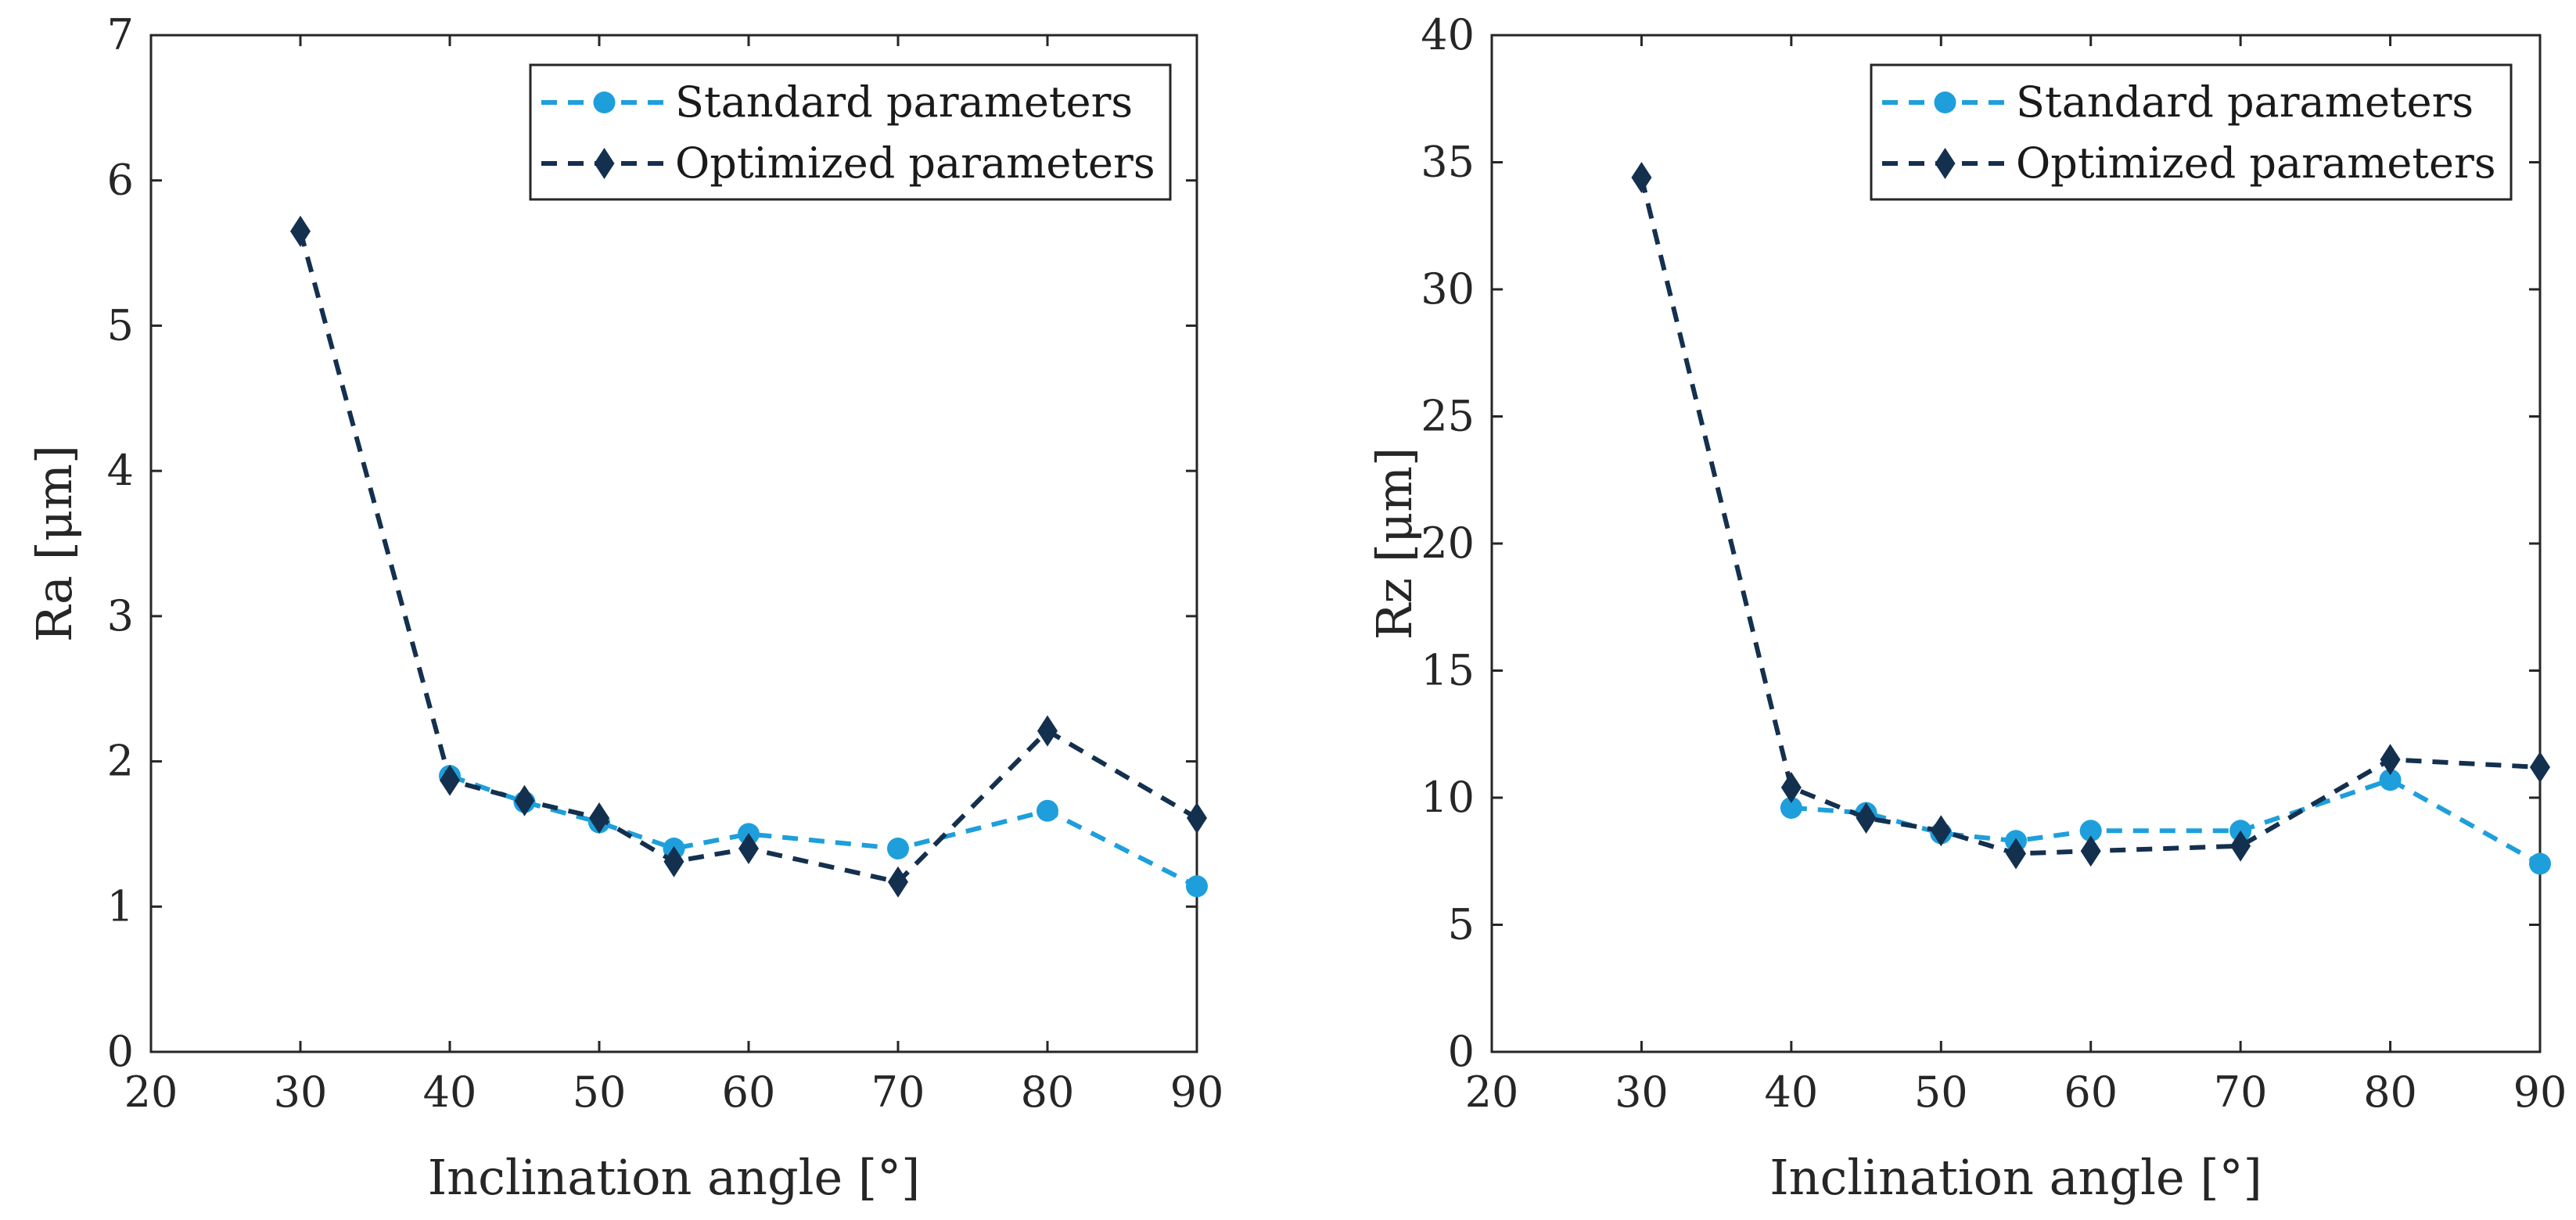 The image size is (2576, 1220). Describe the element at coordinates (120, 615) in the screenshot. I see `y-tick-label: 3` at that location.